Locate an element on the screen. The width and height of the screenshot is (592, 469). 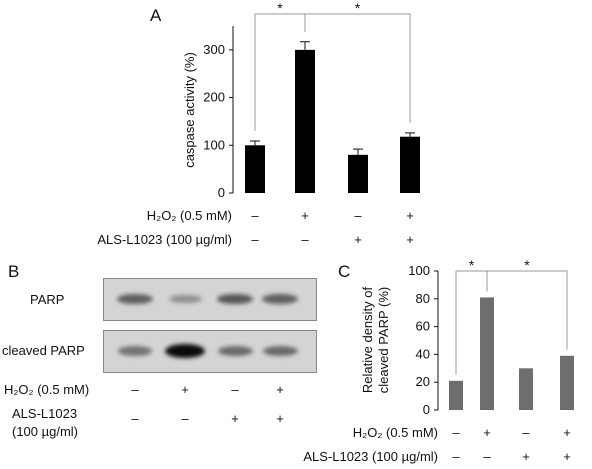
panel-letter-c: C is located at coordinates (344, 271).